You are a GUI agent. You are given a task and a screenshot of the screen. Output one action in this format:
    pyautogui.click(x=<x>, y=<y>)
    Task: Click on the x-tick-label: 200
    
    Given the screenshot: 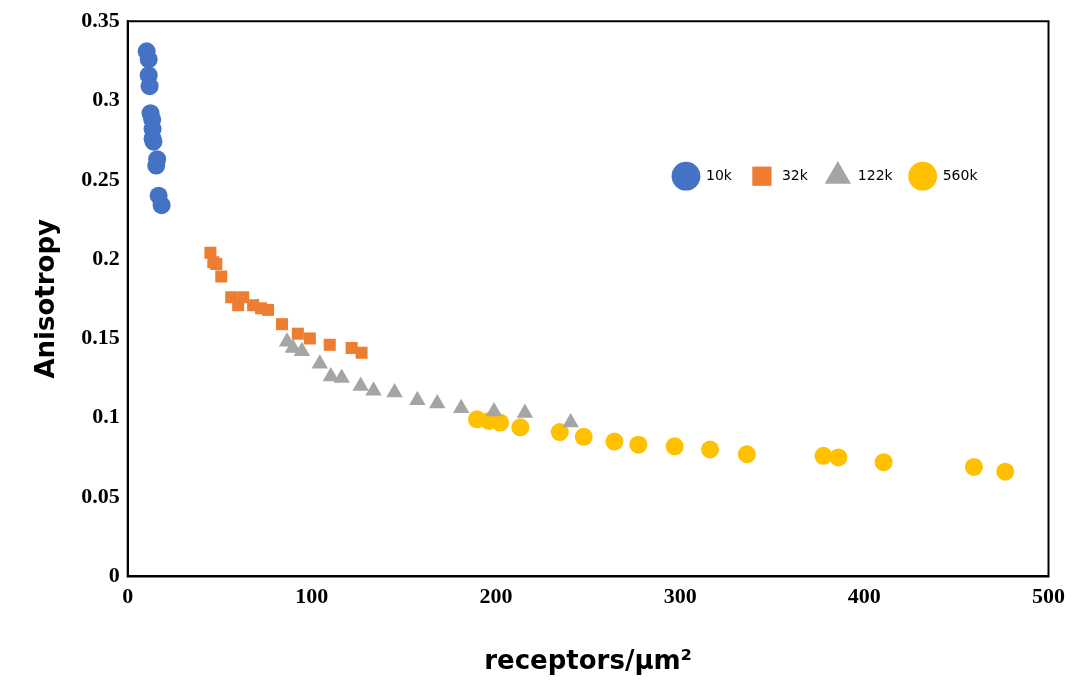 What is the action you would take?
    pyautogui.click(x=496, y=596)
    